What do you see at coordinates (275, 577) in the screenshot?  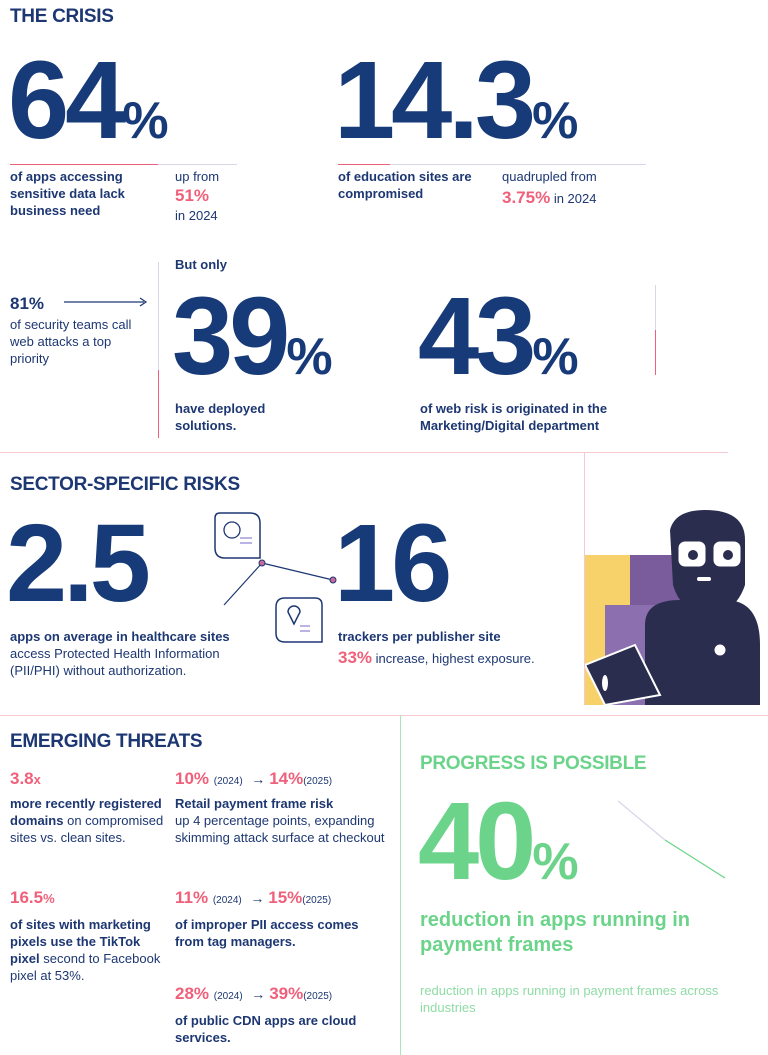 I see `connector-graphic` at bounding box center [275, 577].